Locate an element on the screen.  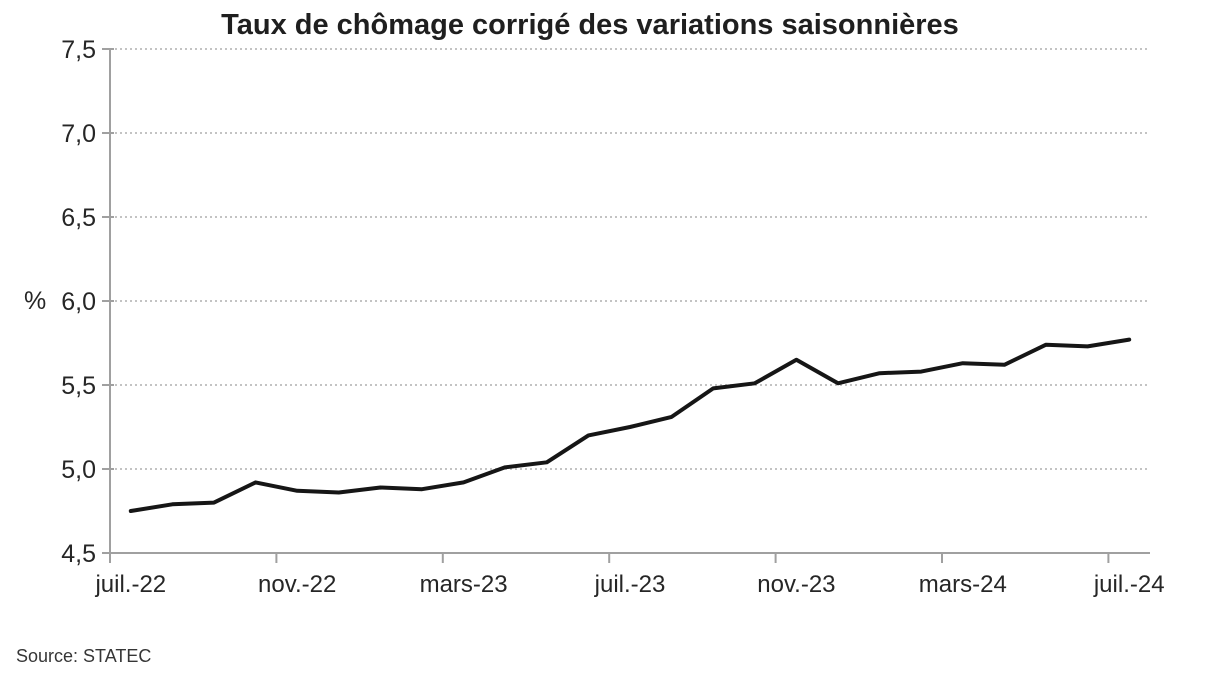
y-axis-unit-label: % is located at coordinates (35, 301).